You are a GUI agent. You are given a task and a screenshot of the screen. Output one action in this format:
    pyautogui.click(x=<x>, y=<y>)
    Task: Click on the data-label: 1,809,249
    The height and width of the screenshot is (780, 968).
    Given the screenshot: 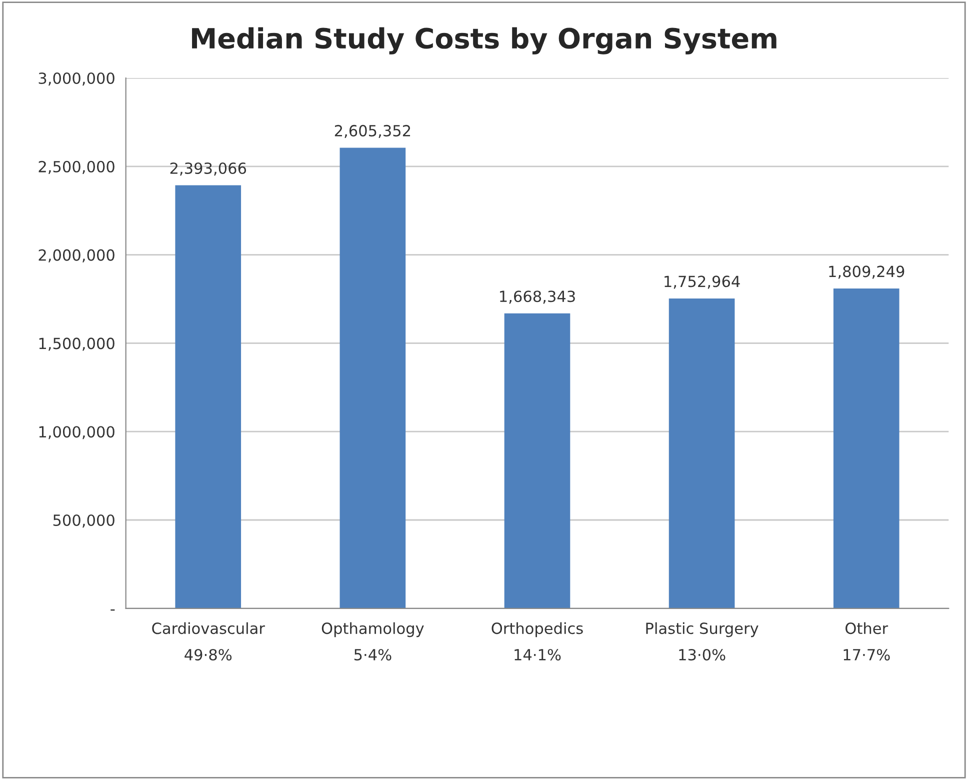 What is the action you would take?
    pyautogui.click(x=866, y=272)
    